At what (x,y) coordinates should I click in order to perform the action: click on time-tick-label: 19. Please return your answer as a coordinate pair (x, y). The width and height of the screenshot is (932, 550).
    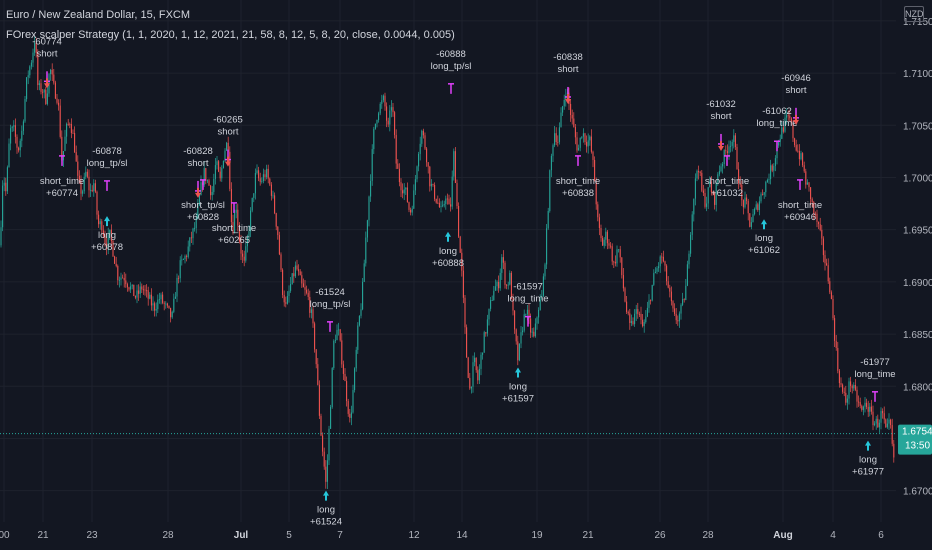
    Looking at the image, I should click on (537, 535).